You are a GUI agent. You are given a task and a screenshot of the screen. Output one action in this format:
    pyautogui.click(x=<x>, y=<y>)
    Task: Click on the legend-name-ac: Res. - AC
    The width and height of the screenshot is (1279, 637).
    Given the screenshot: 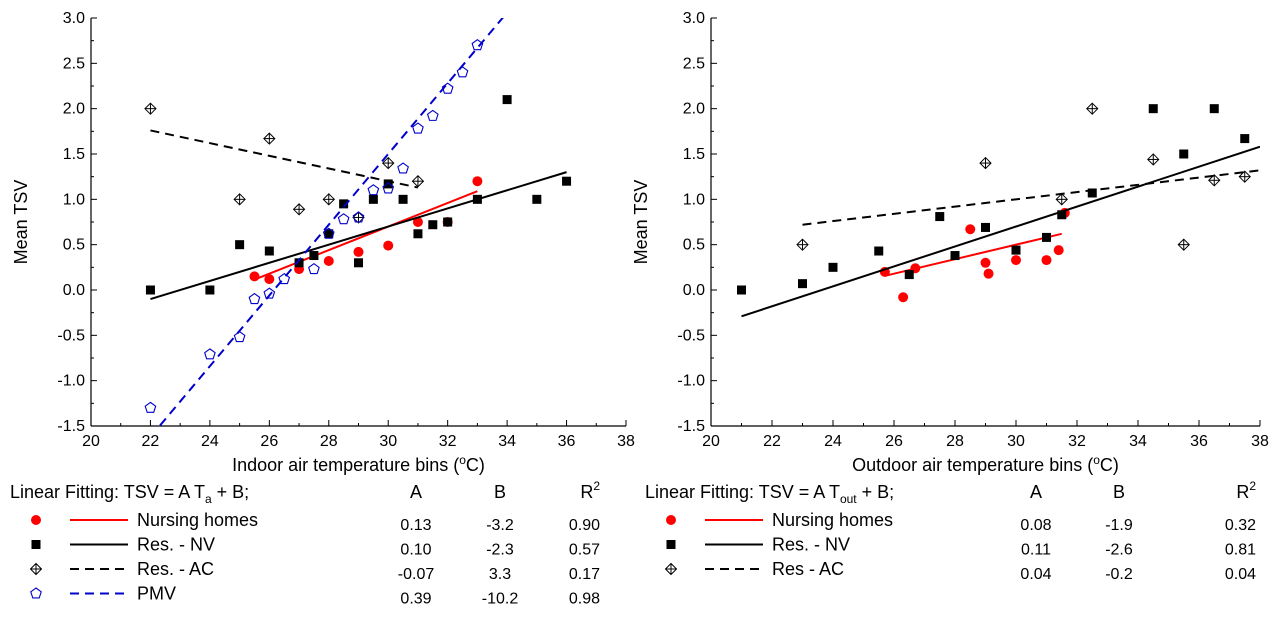 What is the action you would take?
    pyautogui.click(x=175, y=569)
    